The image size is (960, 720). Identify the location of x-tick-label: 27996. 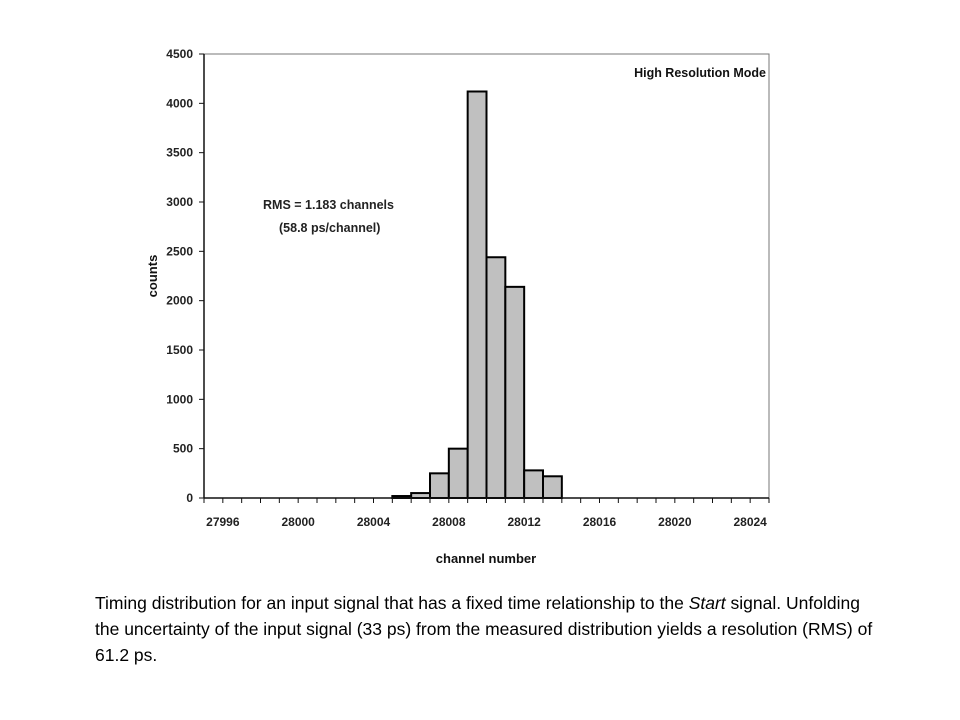
(223, 522).